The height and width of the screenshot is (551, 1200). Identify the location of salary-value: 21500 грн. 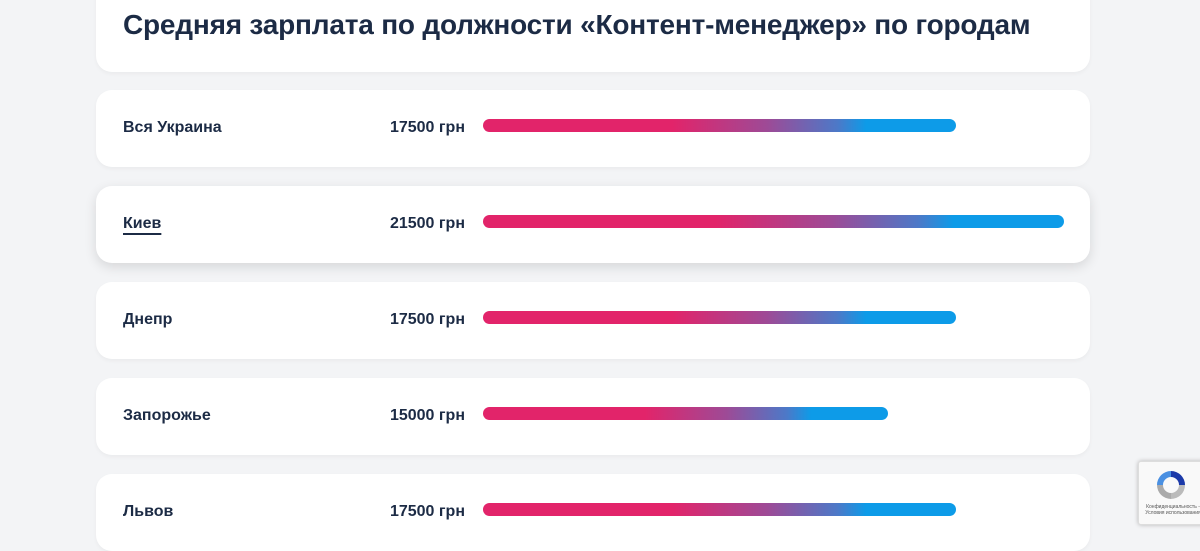
(427, 223).